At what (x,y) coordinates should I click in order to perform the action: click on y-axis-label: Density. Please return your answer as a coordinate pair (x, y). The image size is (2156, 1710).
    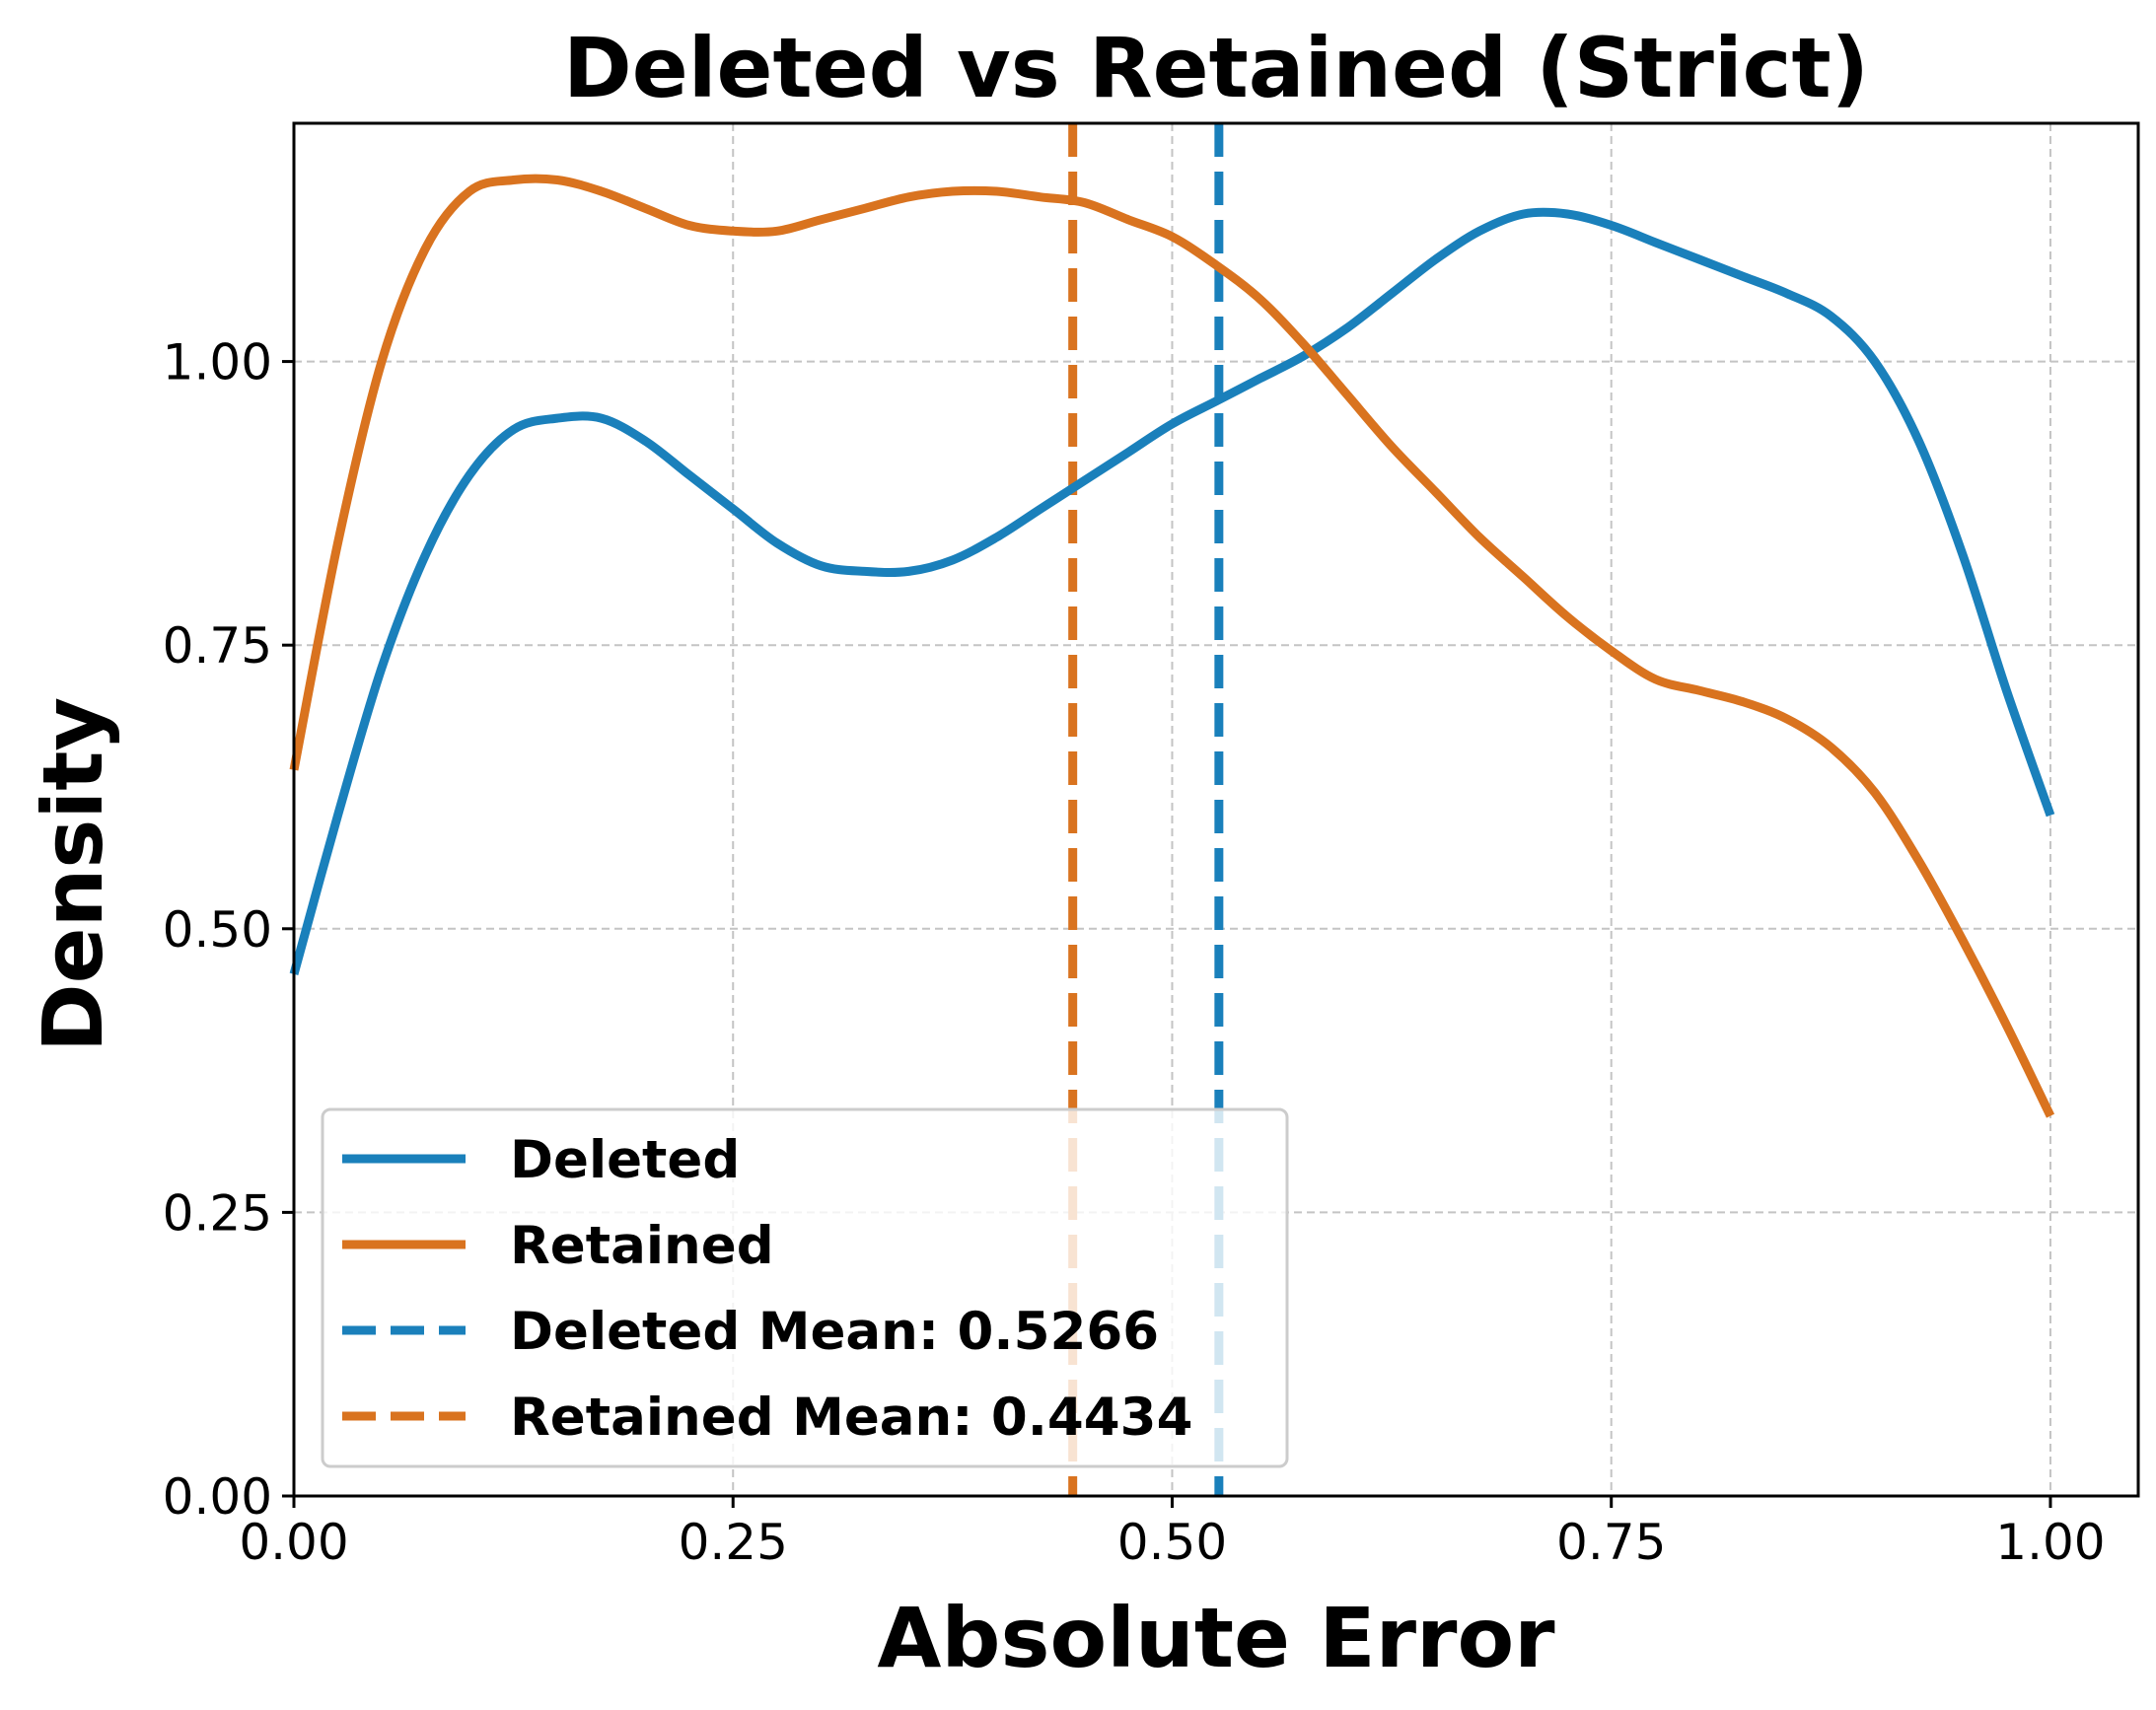
    Looking at the image, I should click on (73, 874).